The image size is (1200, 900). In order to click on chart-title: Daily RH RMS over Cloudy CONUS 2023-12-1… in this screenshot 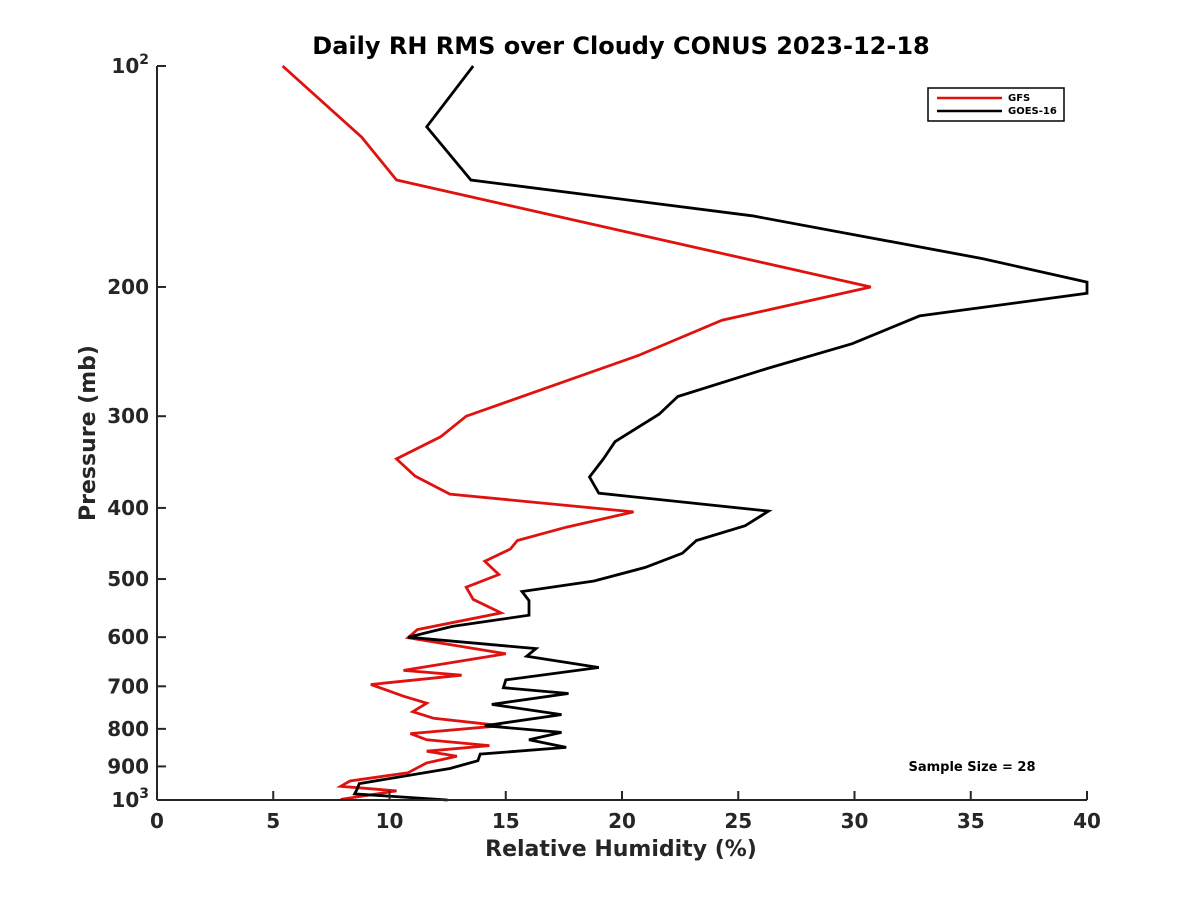, I will do `click(620, 46)`.